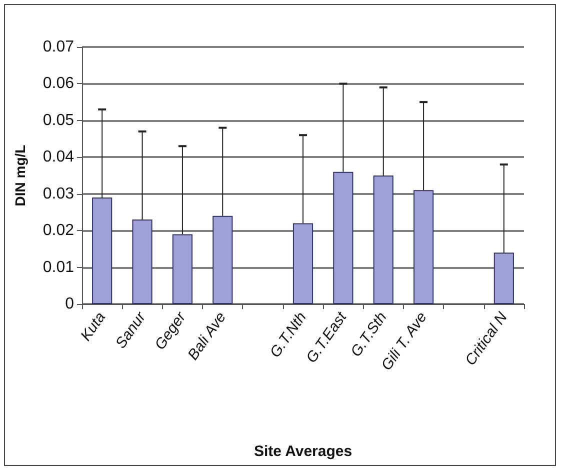 The height and width of the screenshot is (472, 562). What do you see at coordinates (58, 231) in the screenshot?
I see `y-tick-label: 0.02` at bounding box center [58, 231].